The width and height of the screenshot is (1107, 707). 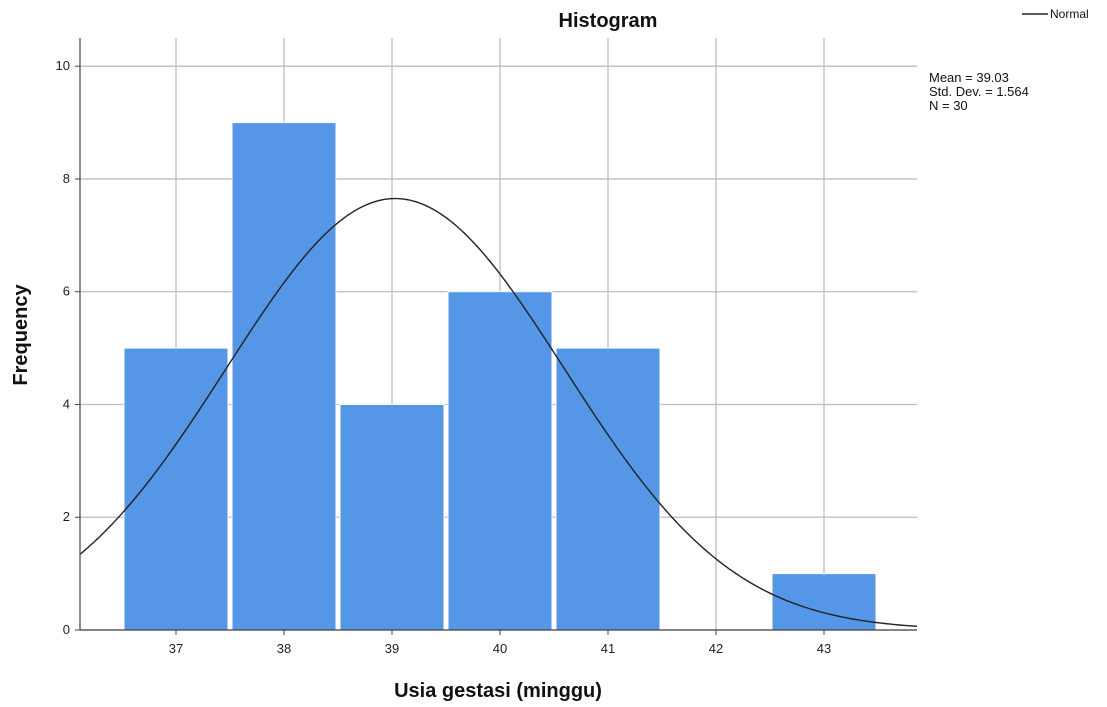 I want to click on y-tick-label-8: 8, so click(x=66, y=178).